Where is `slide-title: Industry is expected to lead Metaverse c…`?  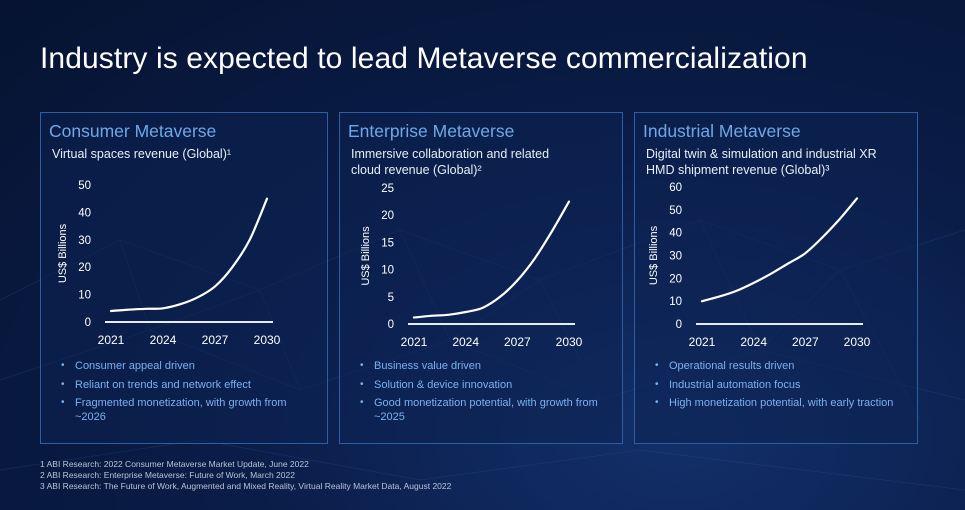
slide-title: Industry is expected to lead Metaverse c… is located at coordinates (424, 58).